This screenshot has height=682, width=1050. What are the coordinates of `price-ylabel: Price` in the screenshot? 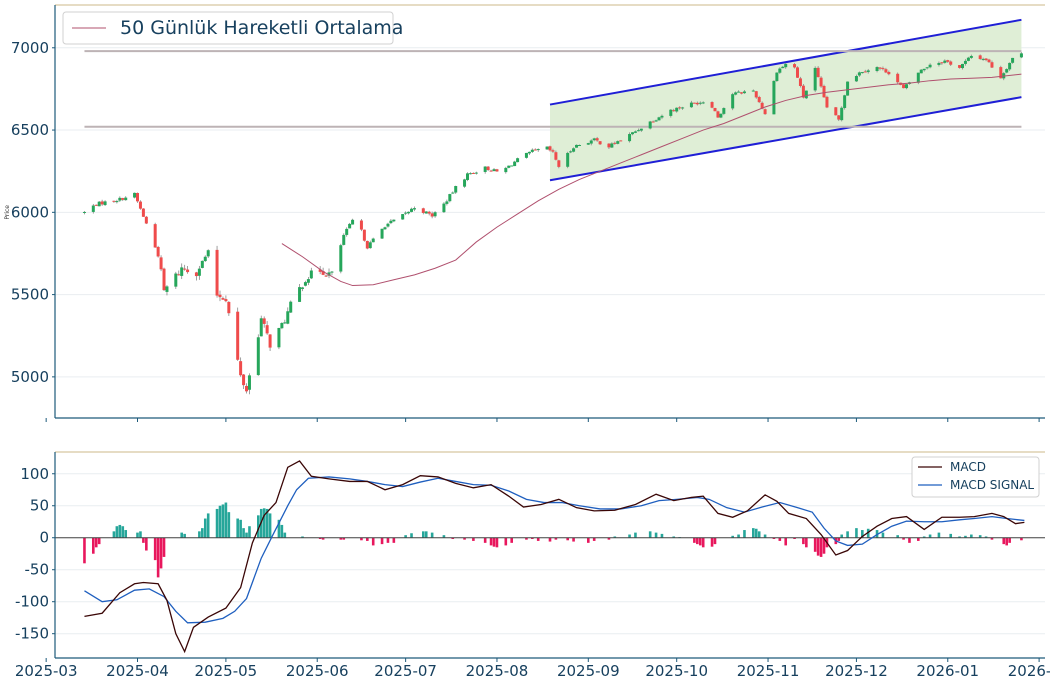 It's located at (7, 212).